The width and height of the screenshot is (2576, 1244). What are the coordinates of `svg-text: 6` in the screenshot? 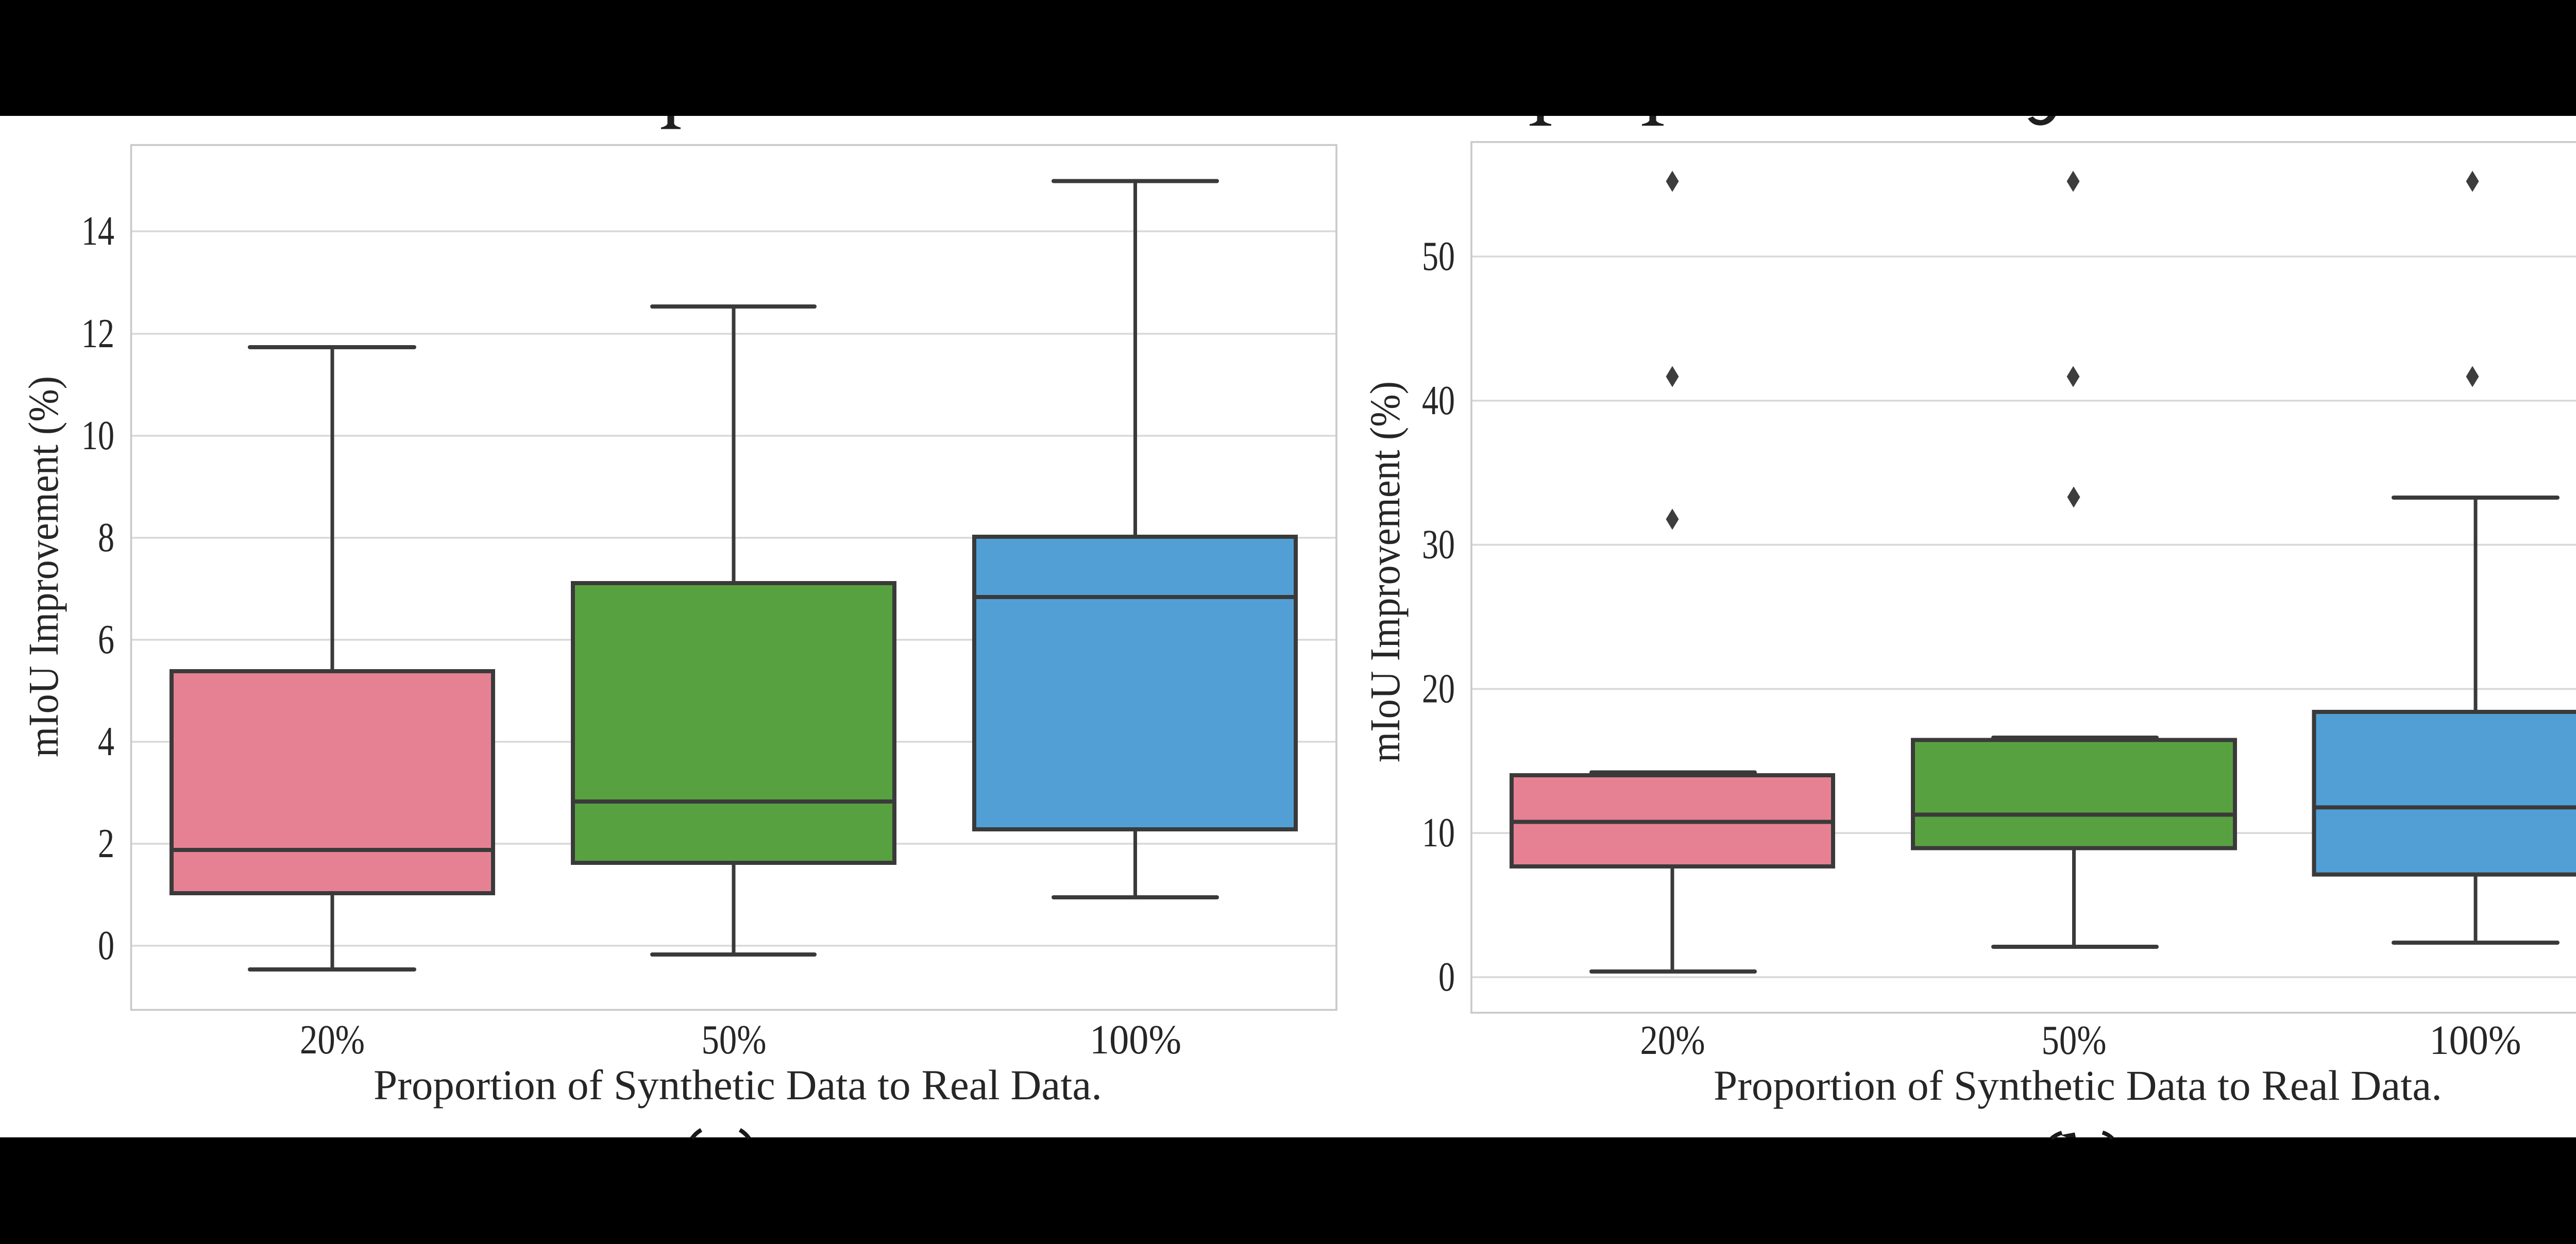 It's located at (106, 639).